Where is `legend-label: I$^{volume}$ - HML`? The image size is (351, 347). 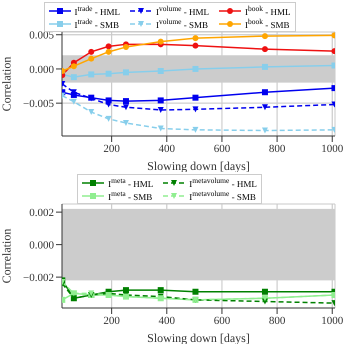
legend-label: I$^{volume}$ - HML is located at coordinates (182, 10).